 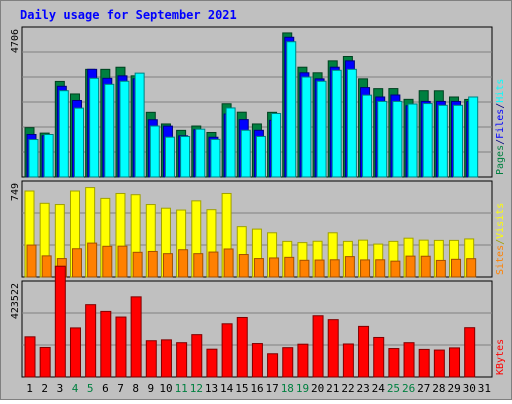 I want to click on day-label: 24, so click(x=379, y=388).